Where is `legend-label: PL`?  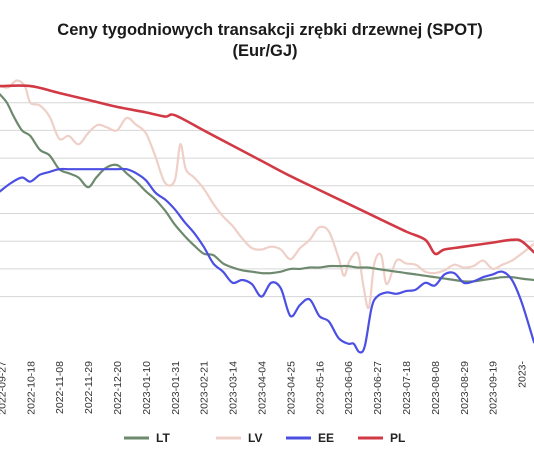
legend-label: PL is located at coordinates (397, 438).